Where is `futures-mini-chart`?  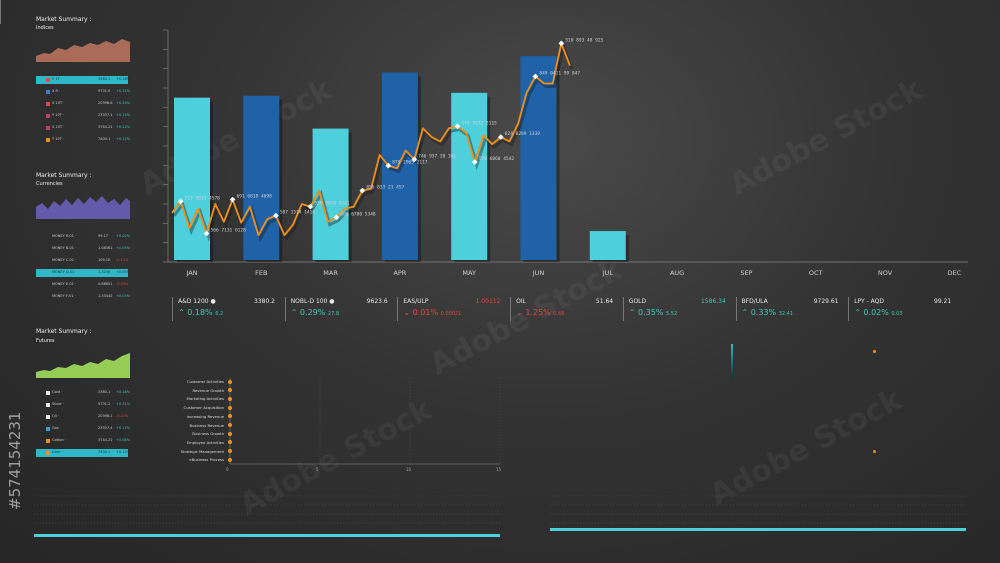
futures-mini-chart is located at coordinates (83, 365).